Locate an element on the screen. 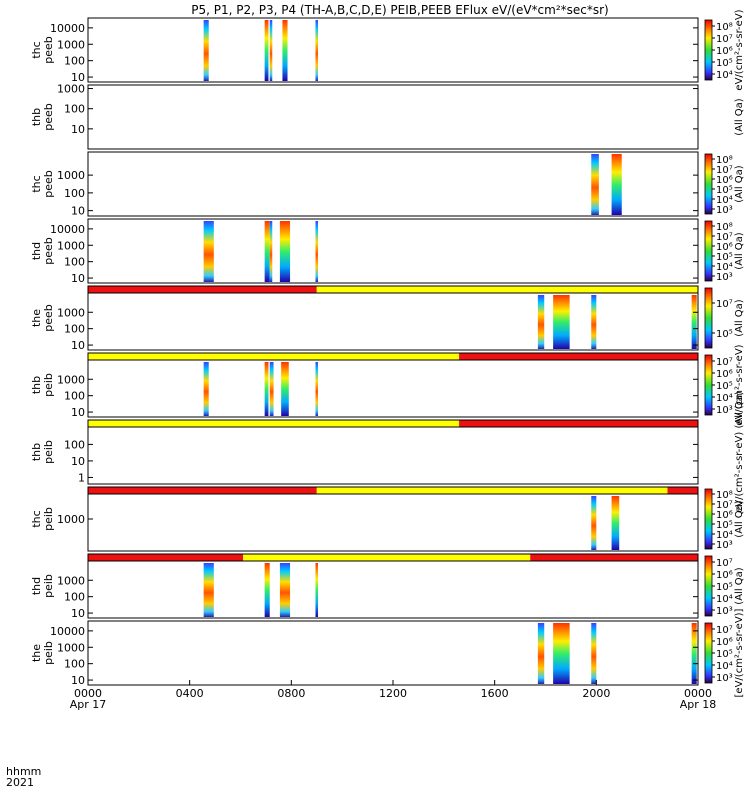  probe-label: the is located at coordinates (36, 653).